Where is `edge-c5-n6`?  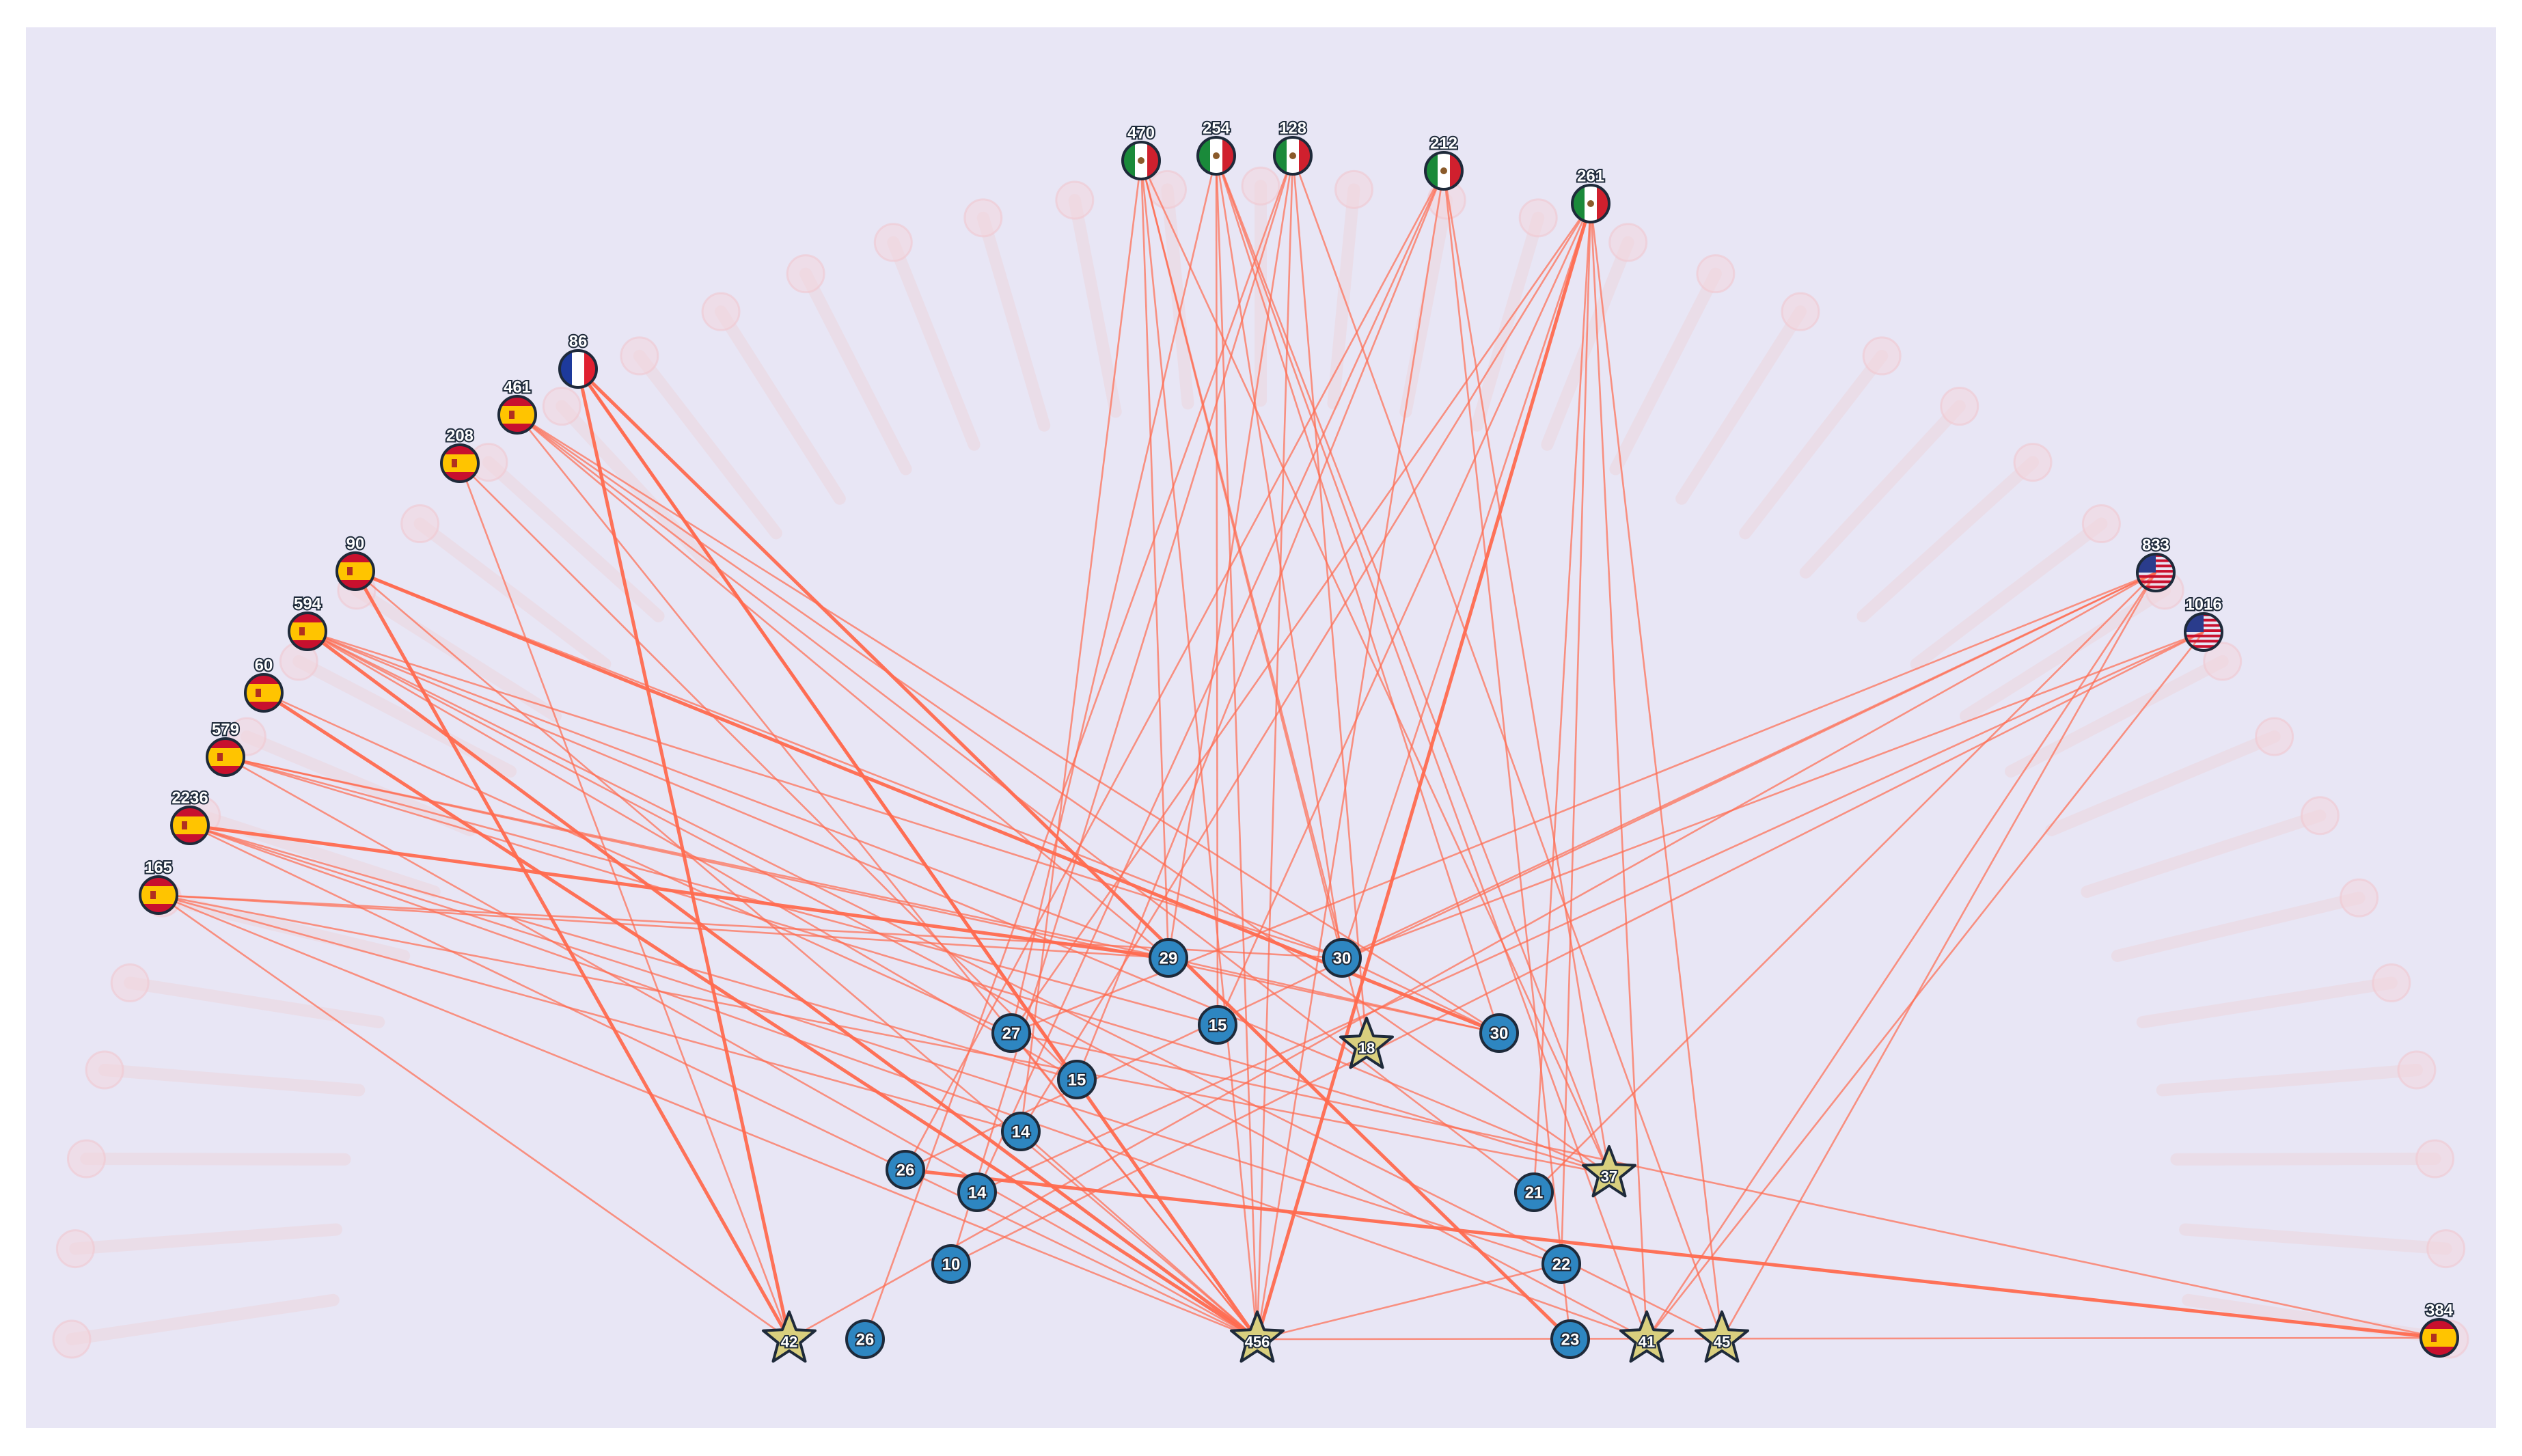
edge-c5-n6 is located at coordinates (1404, 614).